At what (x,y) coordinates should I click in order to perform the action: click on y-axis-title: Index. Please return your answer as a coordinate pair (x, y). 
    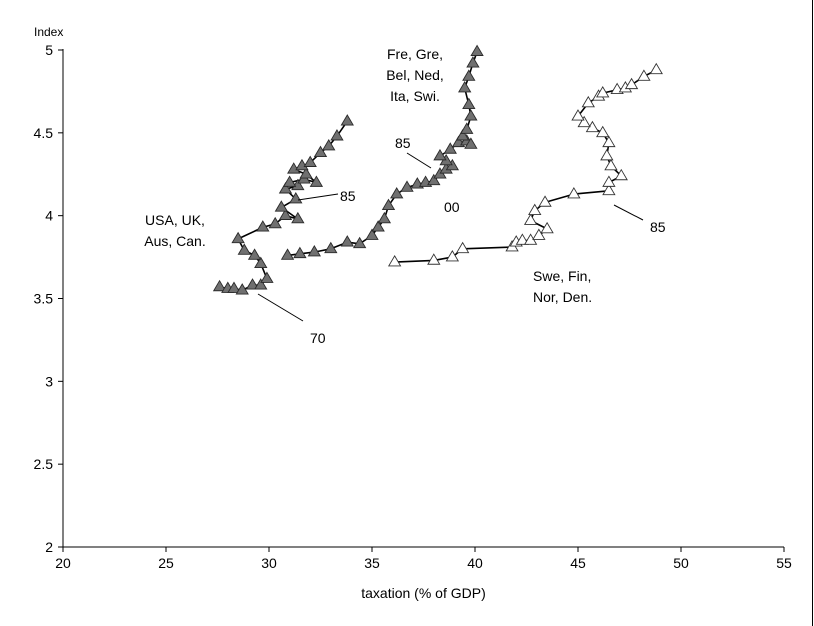
    Looking at the image, I should click on (48, 32).